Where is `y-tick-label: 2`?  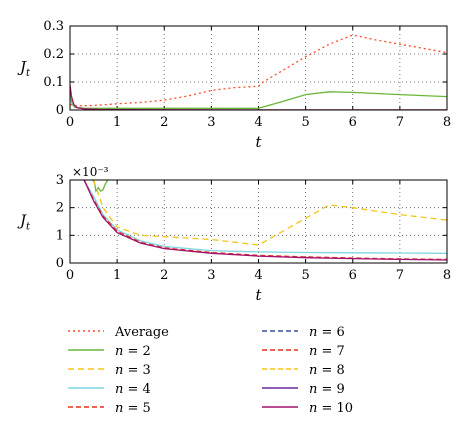
y-tick-label: 2 is located at coordinates (60, 208).